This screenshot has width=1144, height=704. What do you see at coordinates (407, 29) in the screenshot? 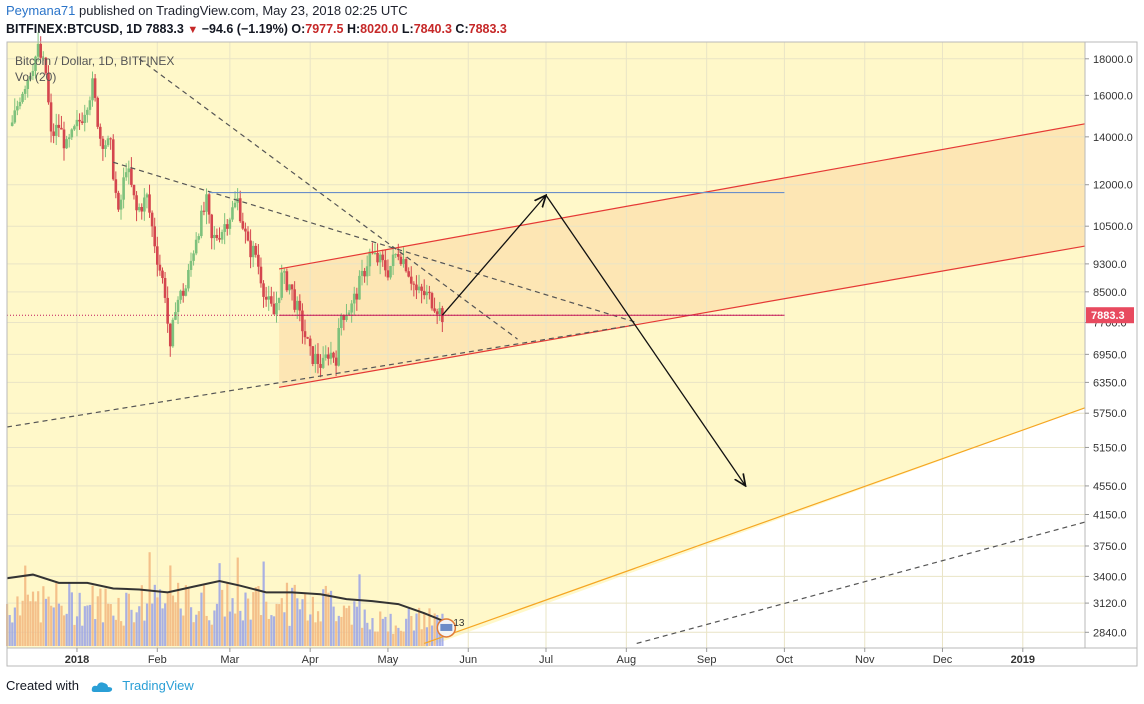
I see `low-label: L:` at bounding box center [407, 29].